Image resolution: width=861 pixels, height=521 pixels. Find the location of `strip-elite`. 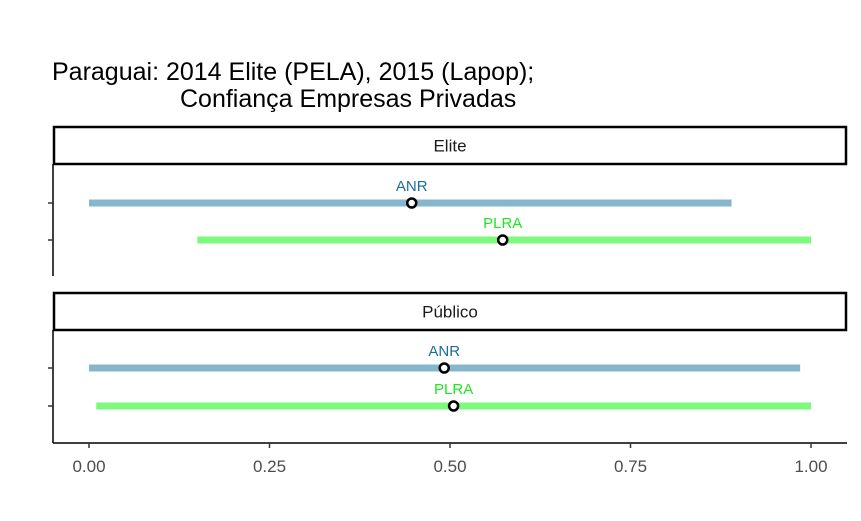

strip-elite is located at coordinates (450, 145).